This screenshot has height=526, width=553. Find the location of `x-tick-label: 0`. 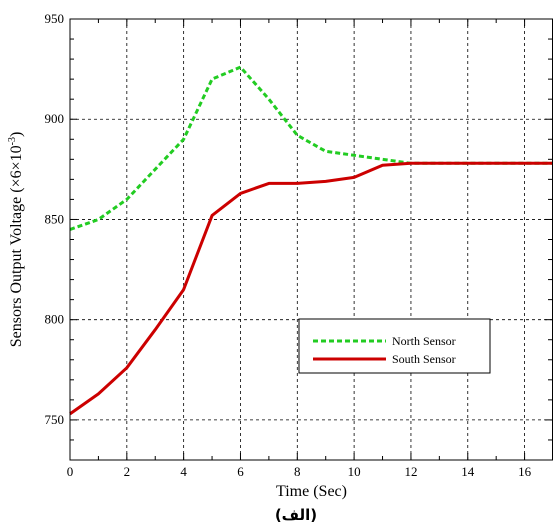

x-tick-label: 0 is located at coordinates (70, 471).